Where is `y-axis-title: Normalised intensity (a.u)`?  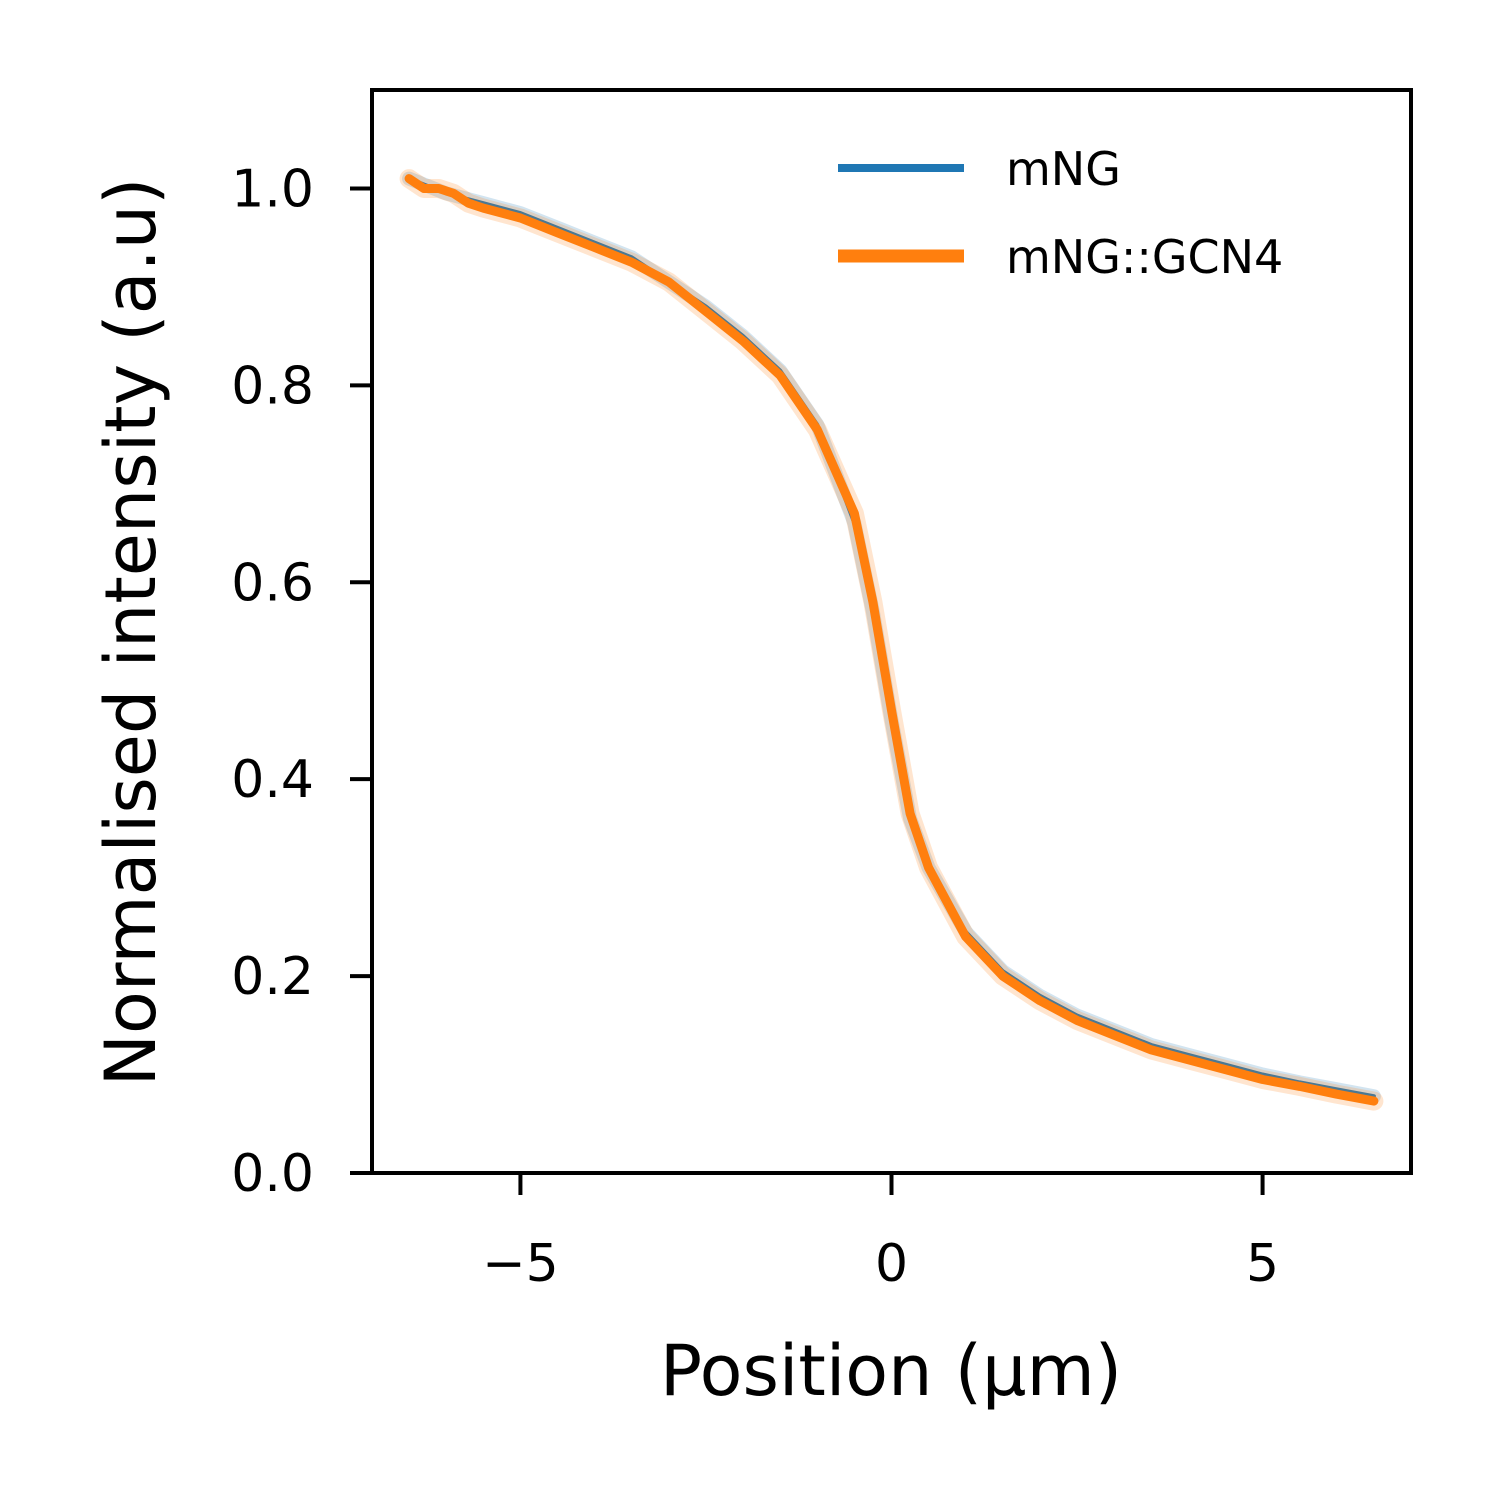
y-axis-title: Normalised intensity (a.u) is located at coordinates (131, 632).